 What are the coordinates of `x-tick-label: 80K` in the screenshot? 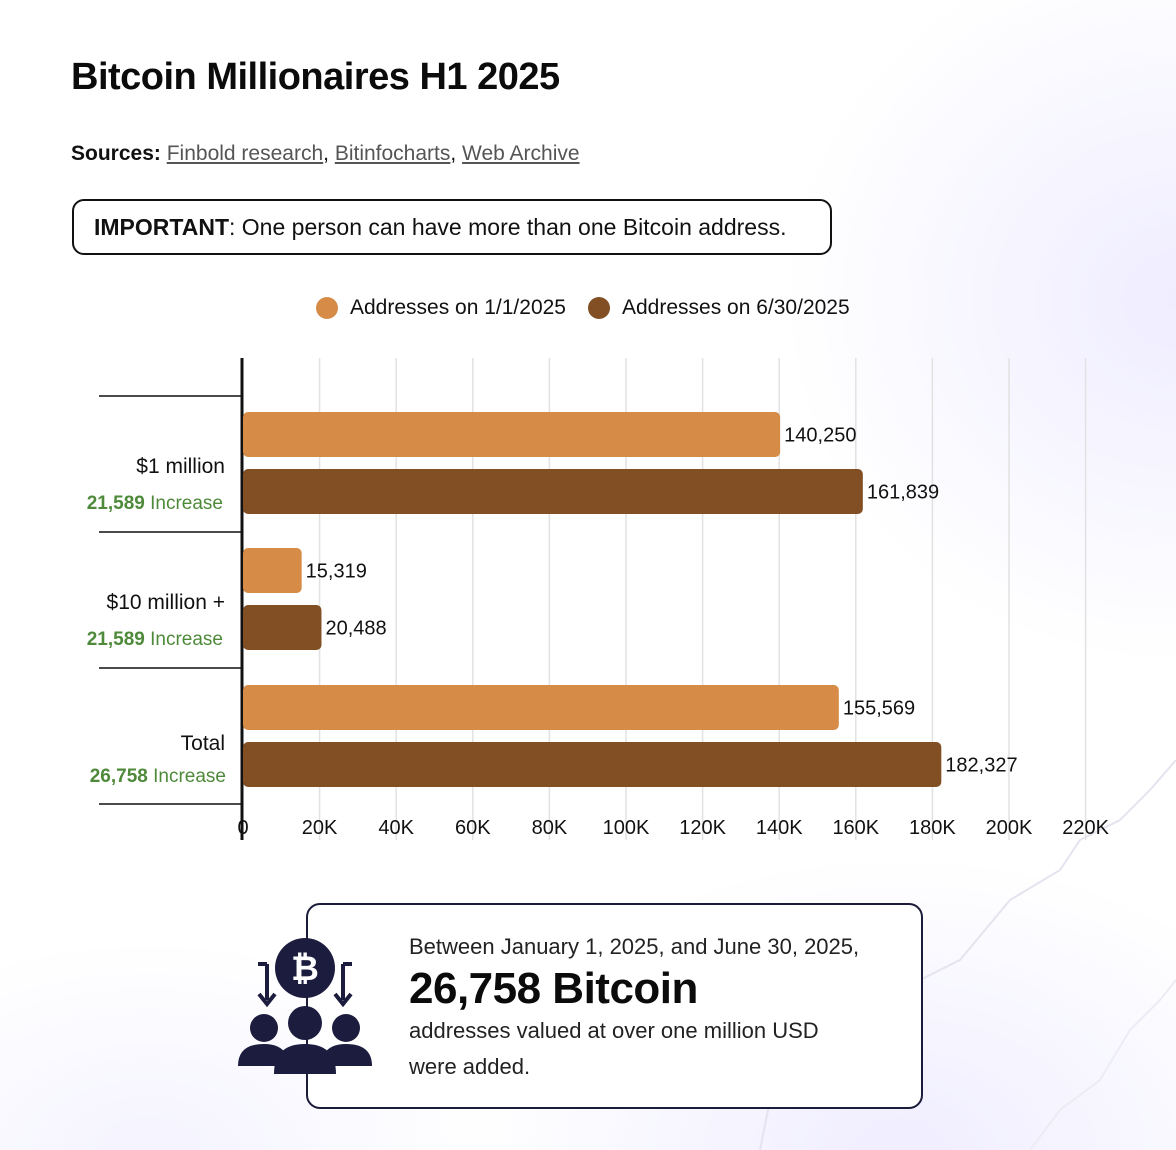 It's located at (550, 828).